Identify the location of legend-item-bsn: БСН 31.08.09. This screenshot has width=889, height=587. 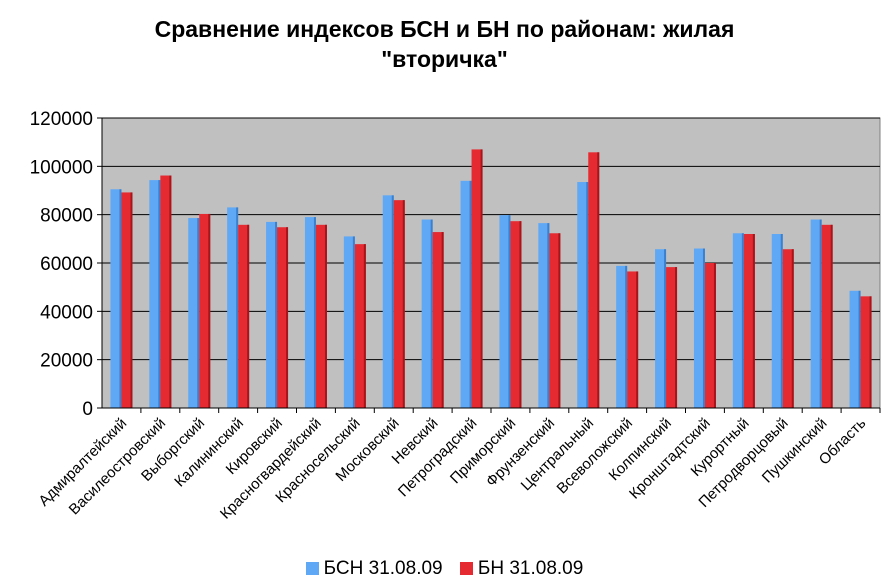
(374, 569).